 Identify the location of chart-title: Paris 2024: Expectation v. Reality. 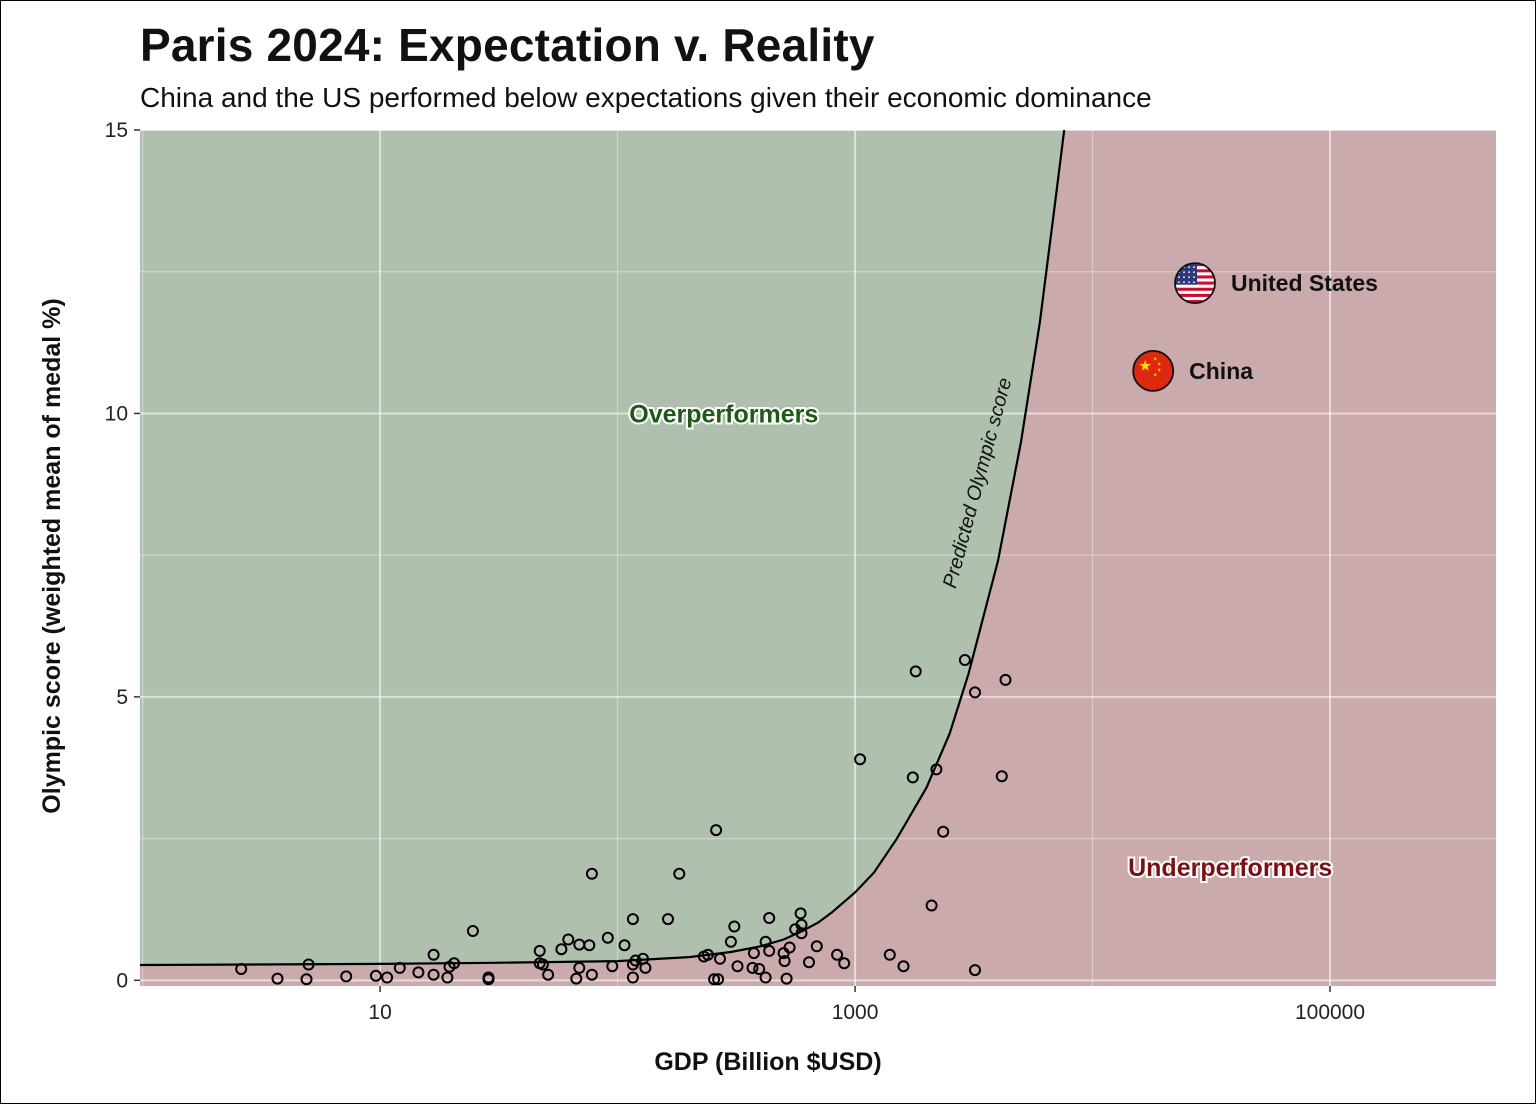
(507, 45).